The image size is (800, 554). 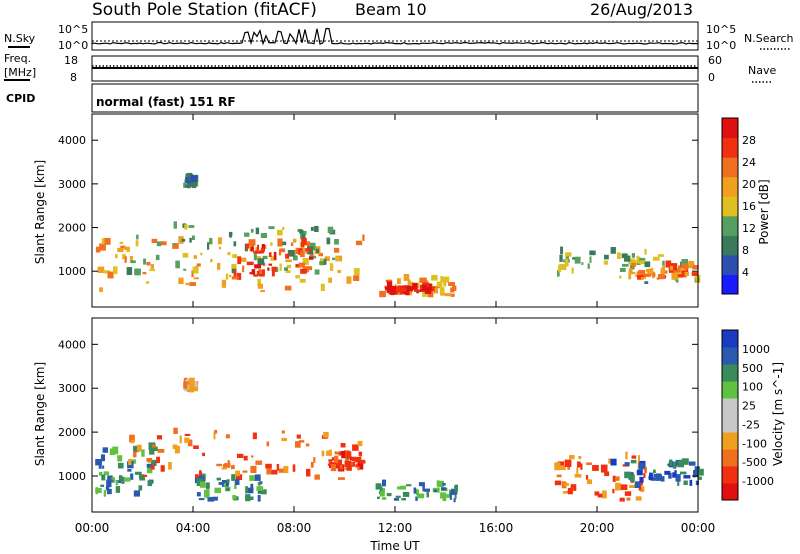 What do you see at coordinates (752, 387) in the screenshot?
I see `colorbar-tick-label: 100` at bounding box center [752, 387].